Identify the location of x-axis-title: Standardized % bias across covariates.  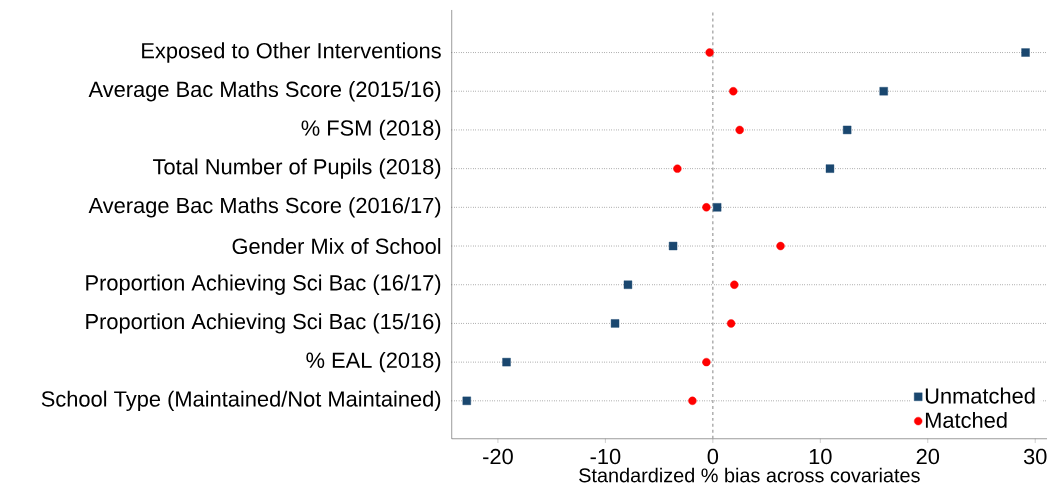
(749, 475).